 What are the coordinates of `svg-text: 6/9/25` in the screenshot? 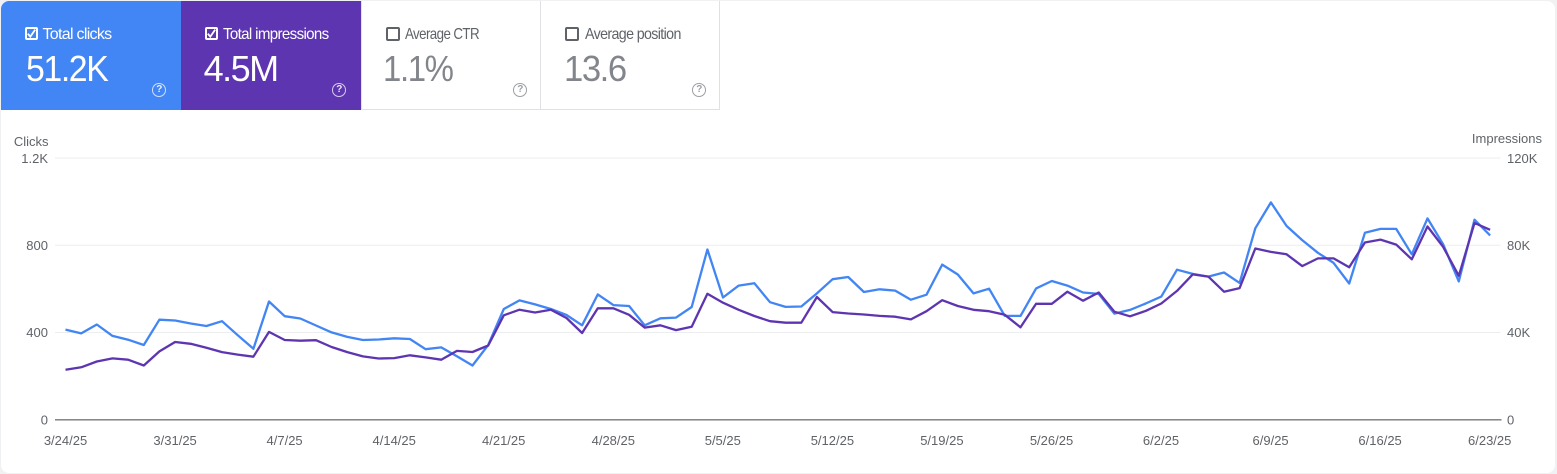 It's located at (1271, 440).